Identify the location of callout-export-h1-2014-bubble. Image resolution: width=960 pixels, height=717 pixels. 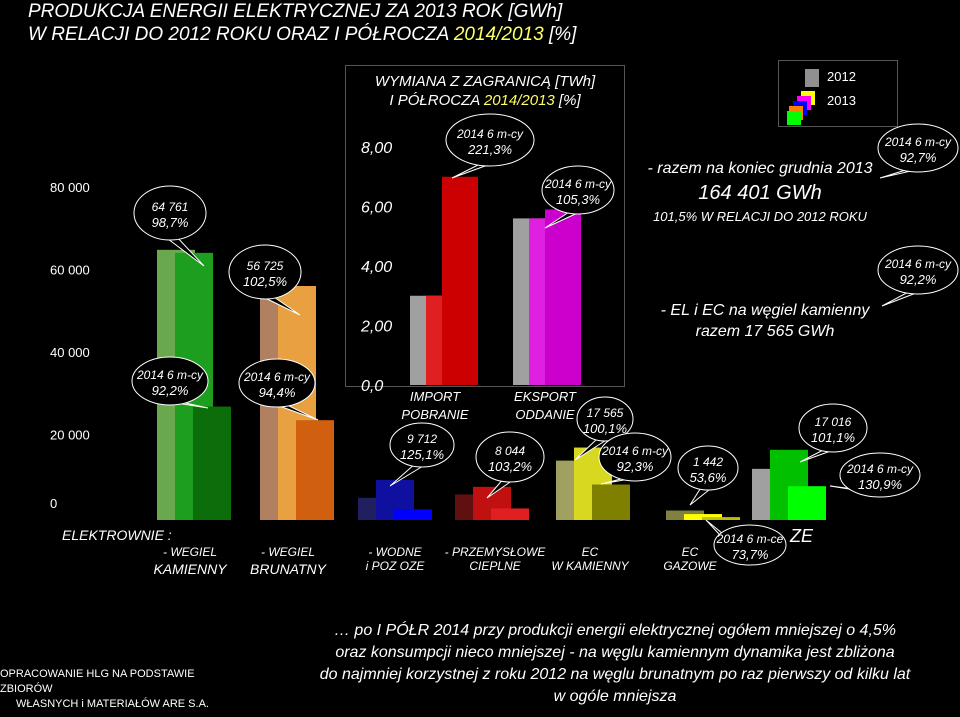
(578, 190).